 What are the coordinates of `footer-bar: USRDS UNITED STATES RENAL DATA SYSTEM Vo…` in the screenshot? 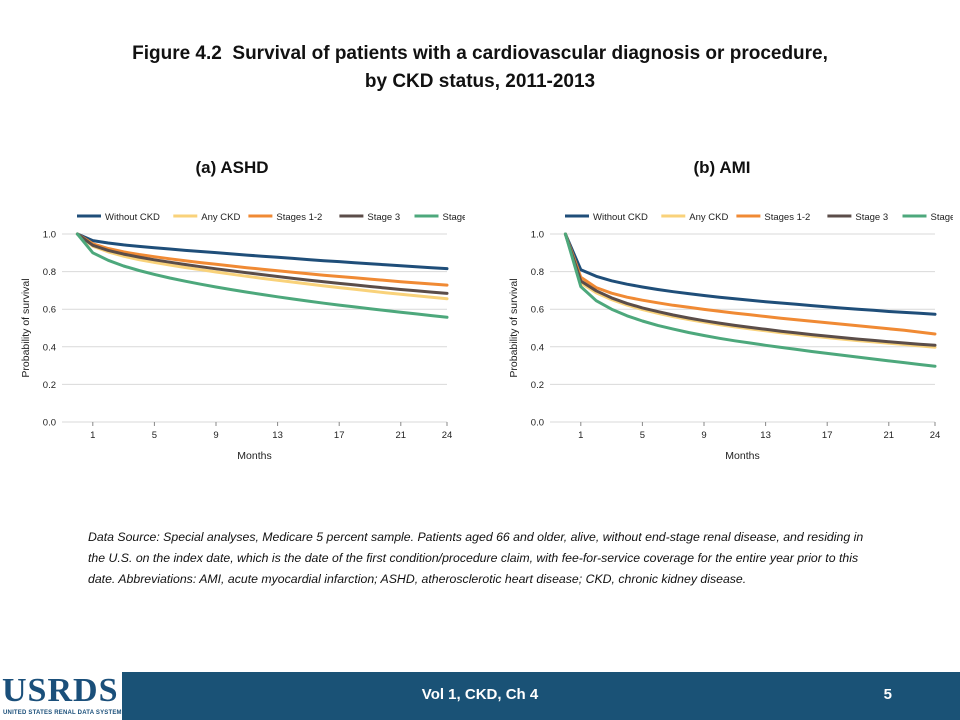 It's located at (480, 696).